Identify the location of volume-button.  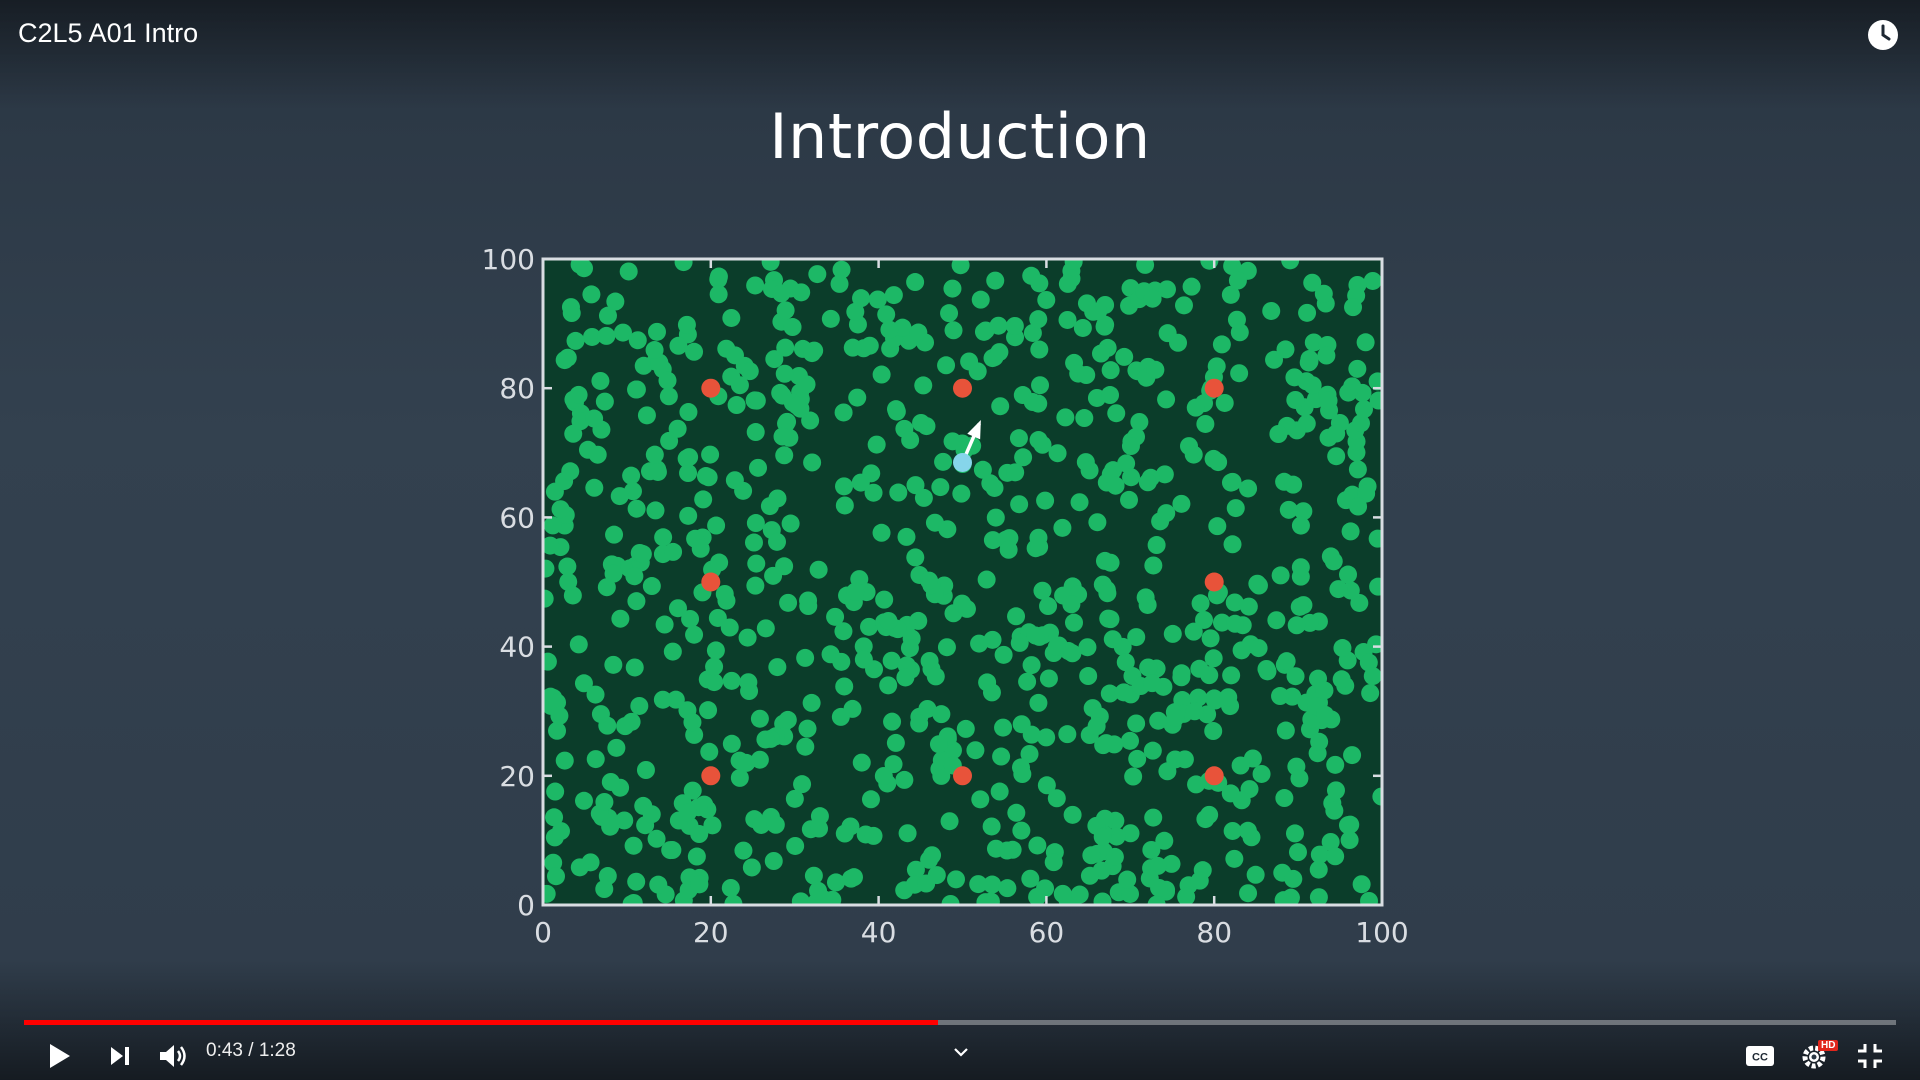
(174, 1056).